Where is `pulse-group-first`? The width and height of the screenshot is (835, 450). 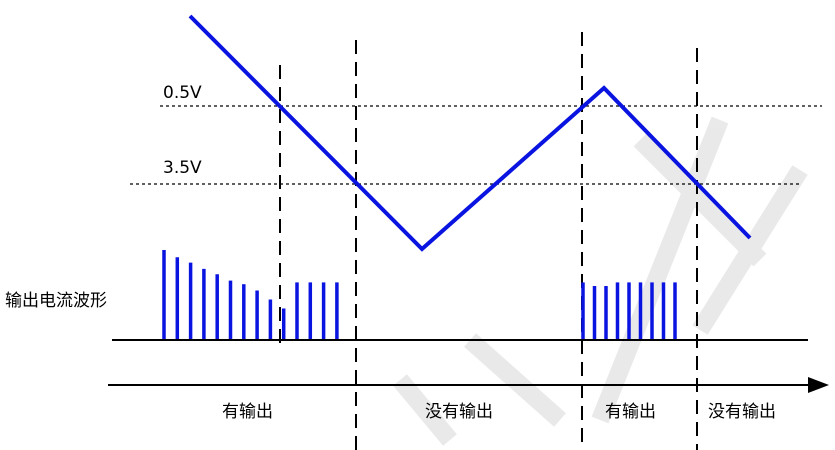
pulse-group-first is located at coordinates (250, 295).